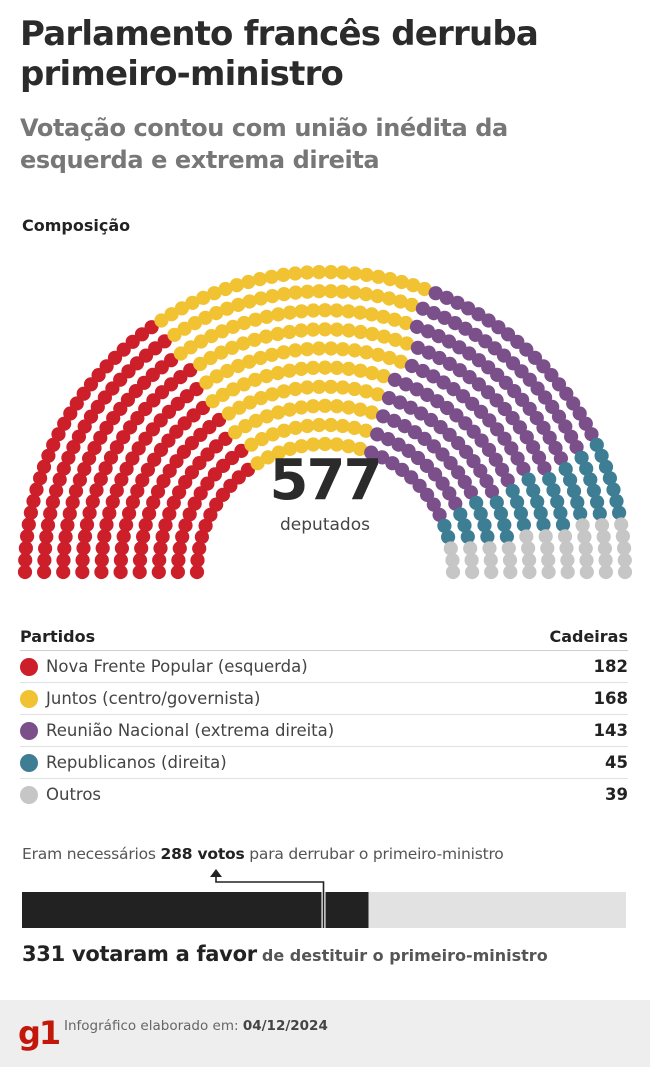  Describe the element at coordinates (39, 1033) in the screenshot. I see `g1-logo: g1` at that location.